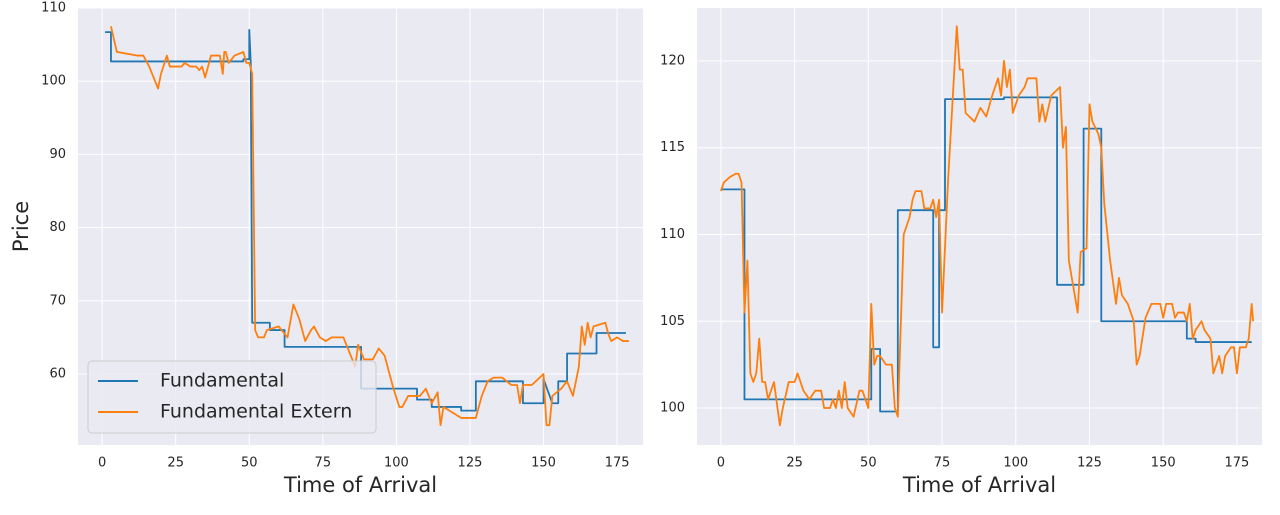 The image size is (1280, 515). I want to click on y-tick-label: 120, so click(672, 60).